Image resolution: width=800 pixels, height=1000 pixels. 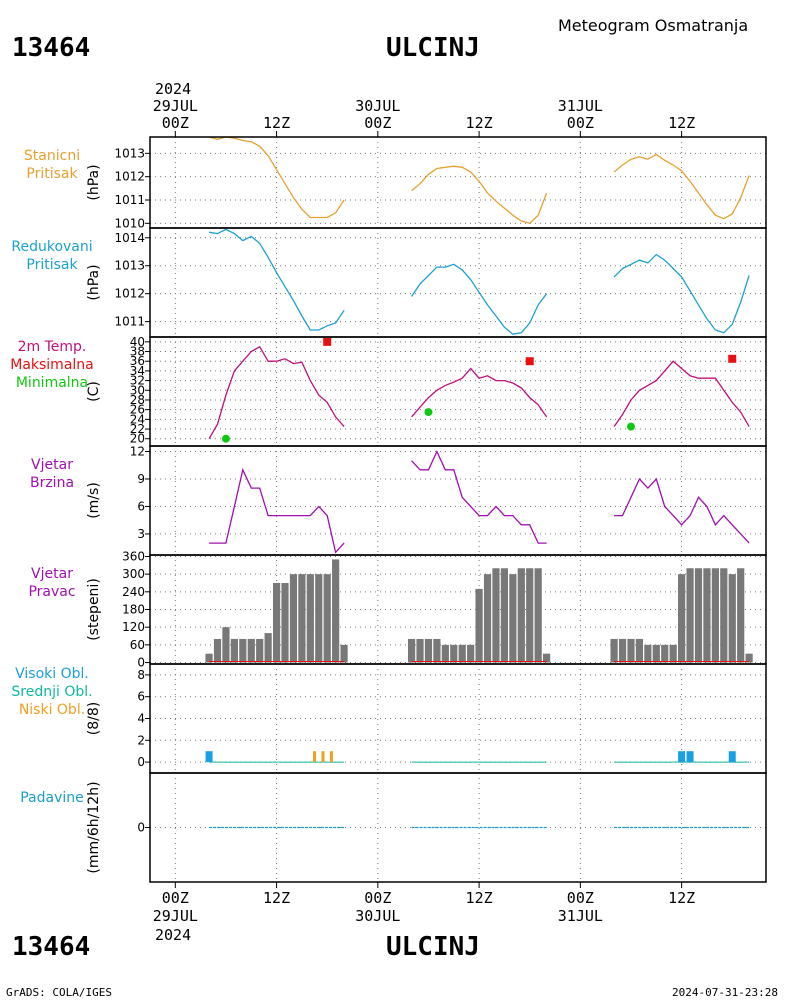 What do you see at coordinates (173, 935) in the screenshot?
I see `year-label-bottom: 2024` at bounding box center [173, 935].